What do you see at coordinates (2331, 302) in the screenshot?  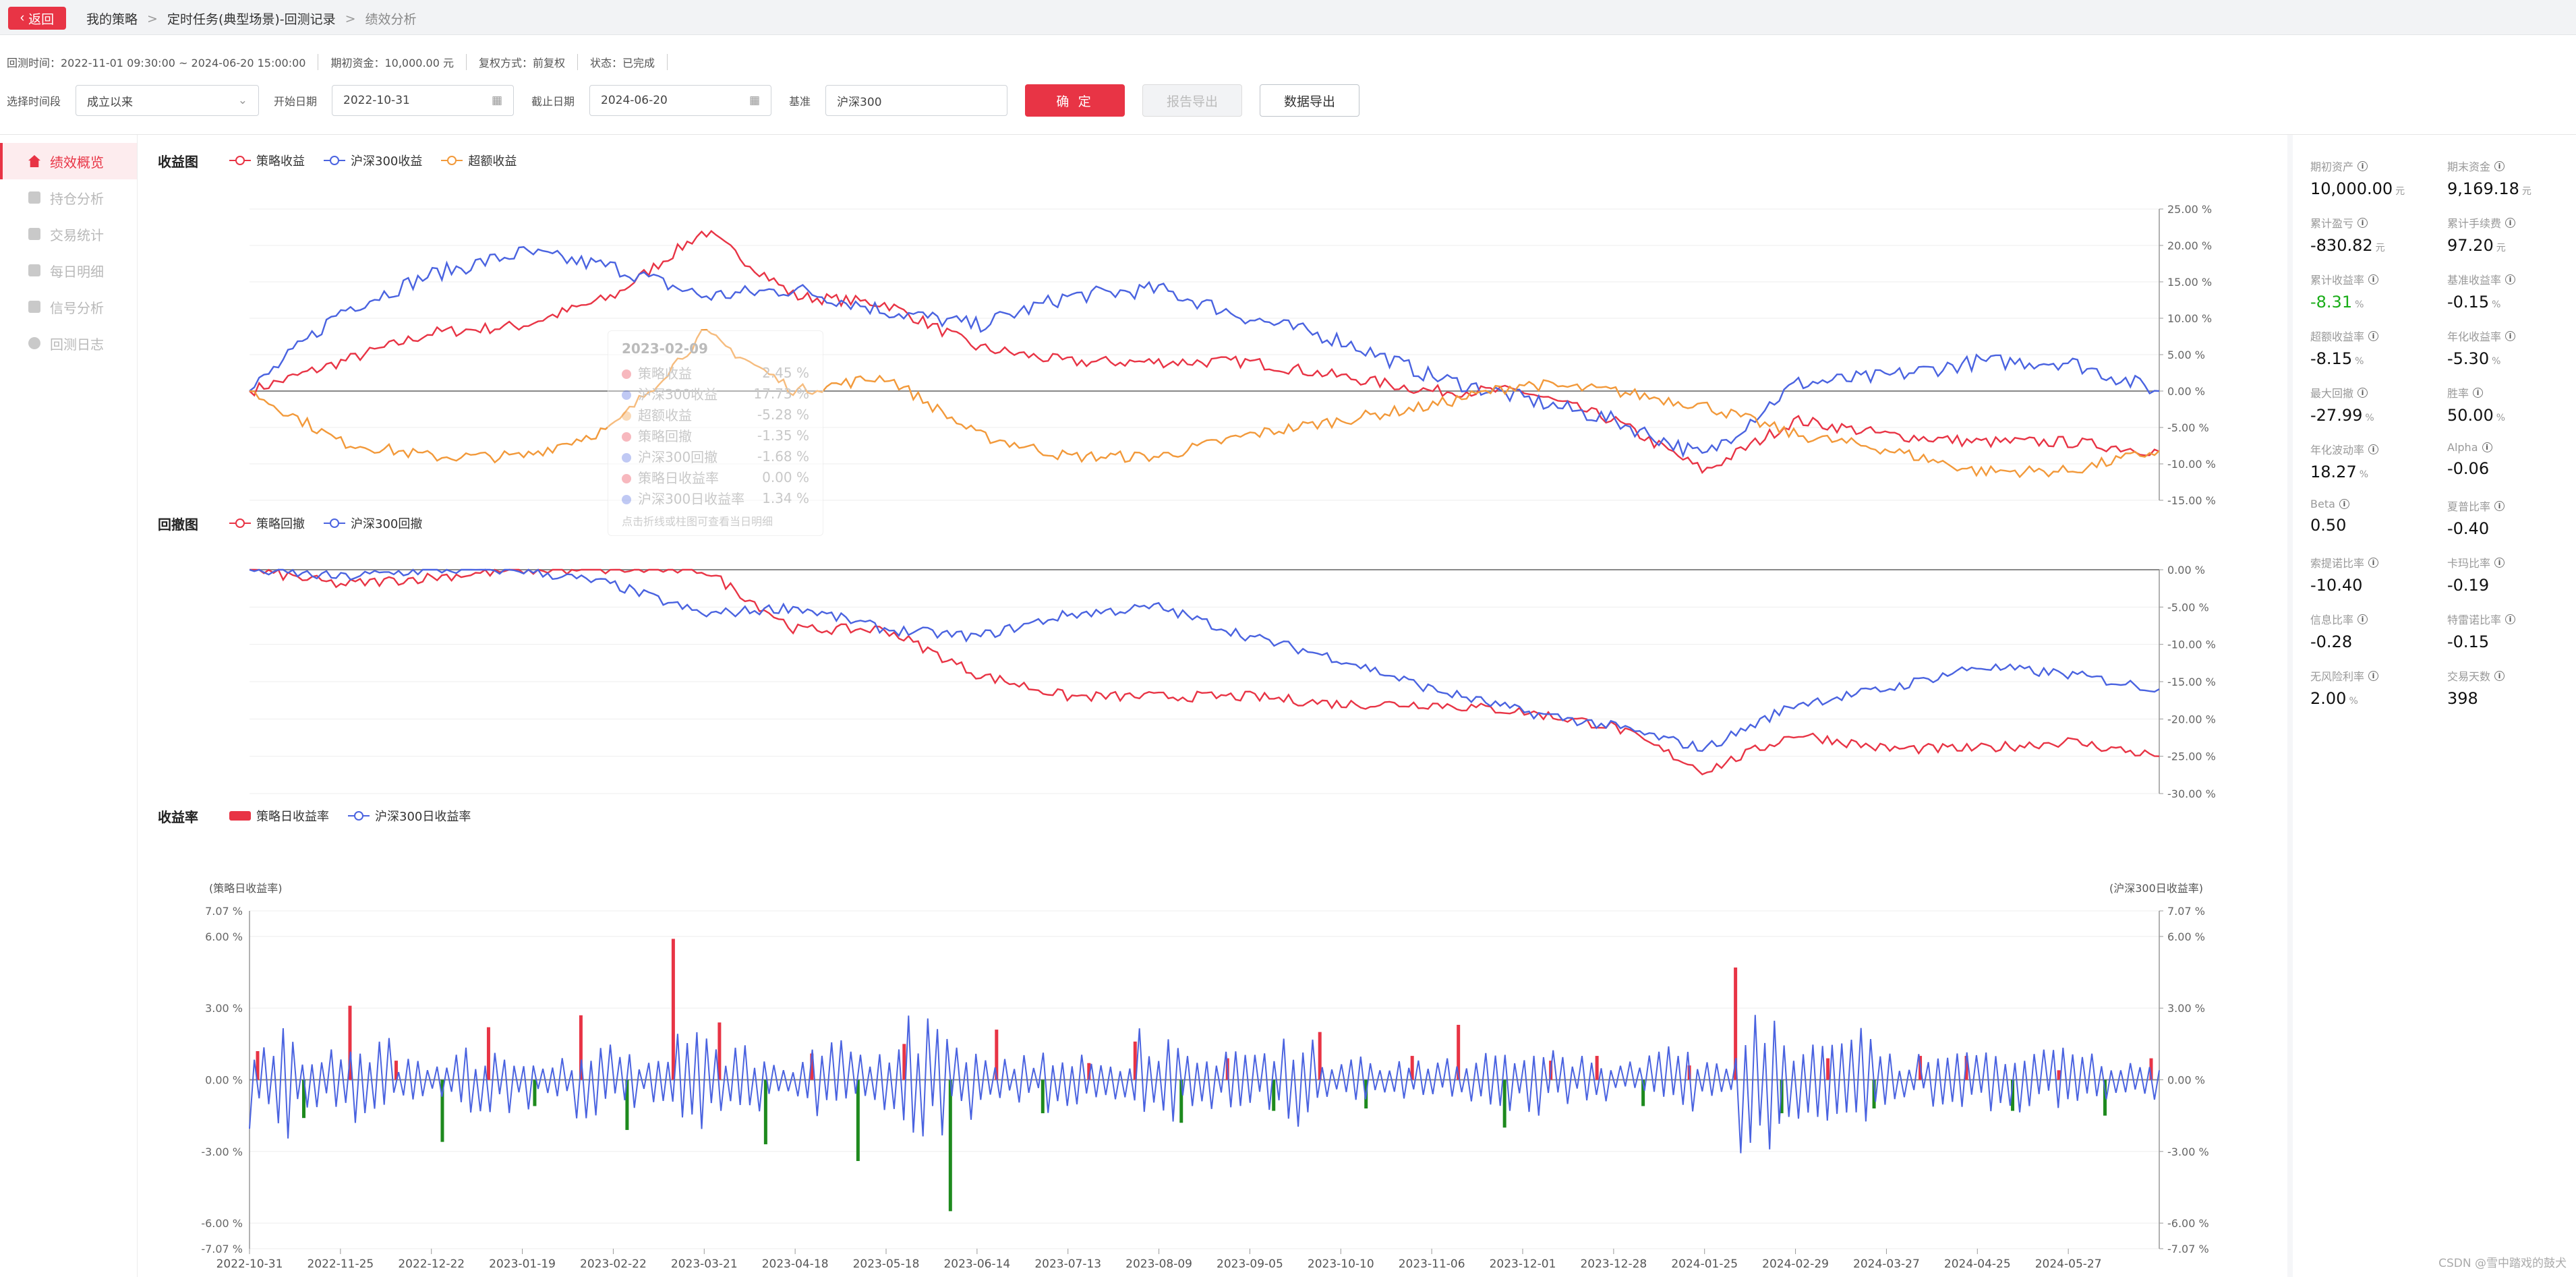 I see `stat-value: -8.31` at bounding box center [2331, 302].